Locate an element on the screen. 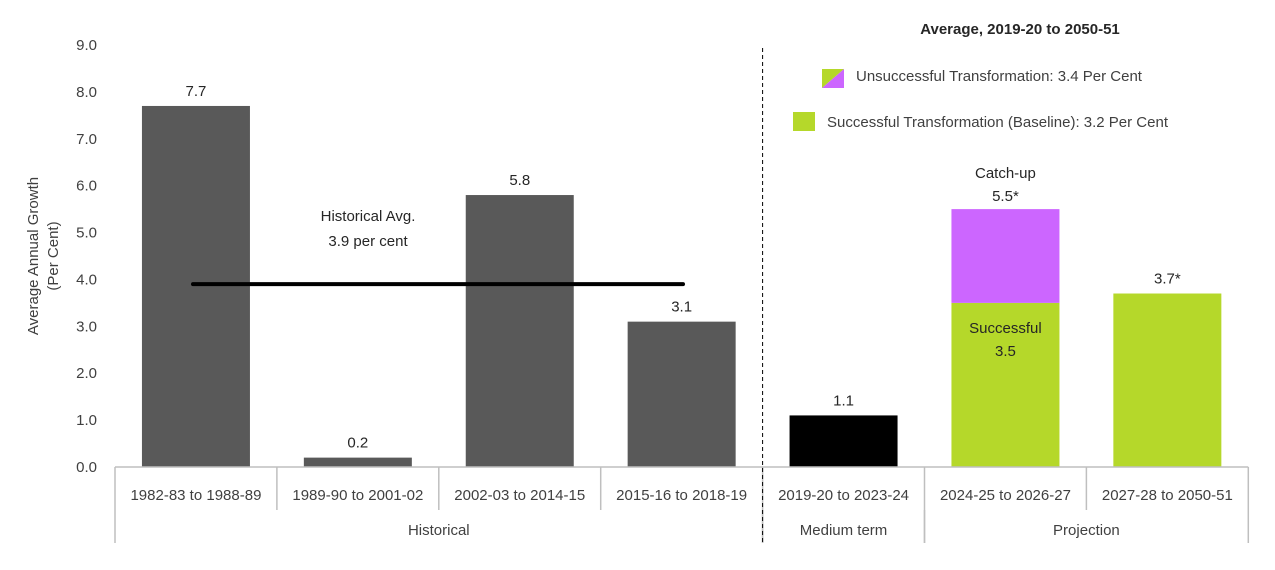  bar-segment-unsuccessful is located at coordinates (1005, 256).